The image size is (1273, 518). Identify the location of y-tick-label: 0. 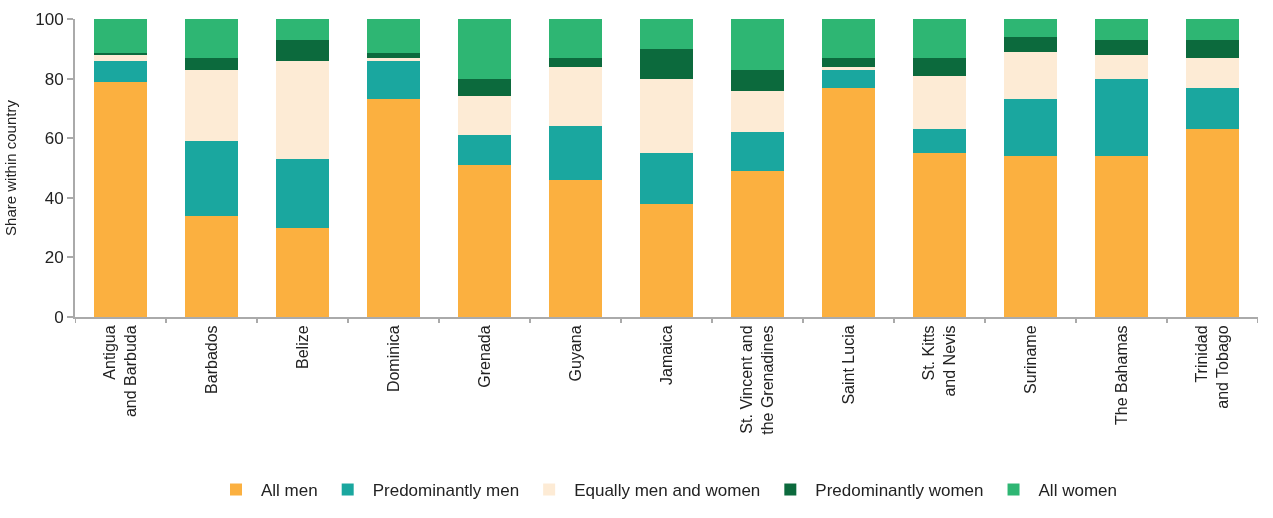
(59, 317).